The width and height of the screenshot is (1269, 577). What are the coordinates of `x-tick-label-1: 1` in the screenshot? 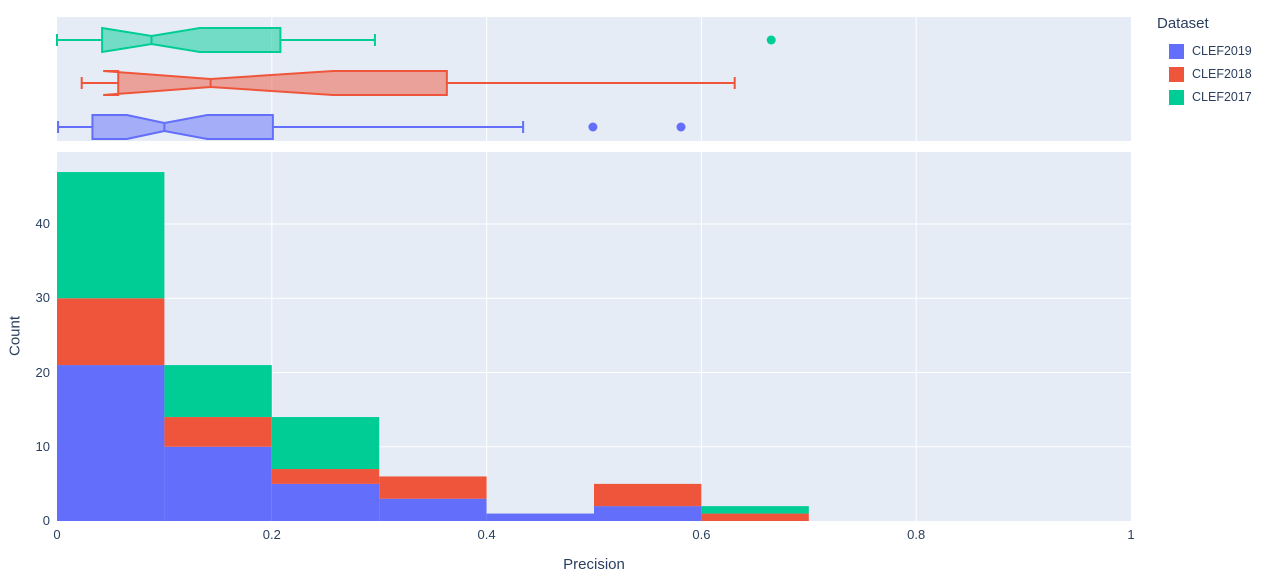 It's located at (1131, 534).